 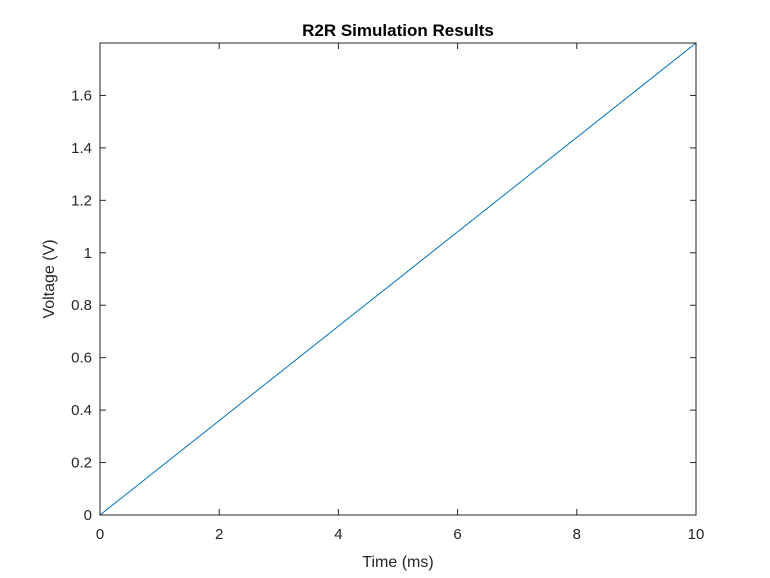 What do you see at coordinates (81, 148) in the screenshot?
I see `y-tick-label: 1.4` at bounding box center [81, 148].